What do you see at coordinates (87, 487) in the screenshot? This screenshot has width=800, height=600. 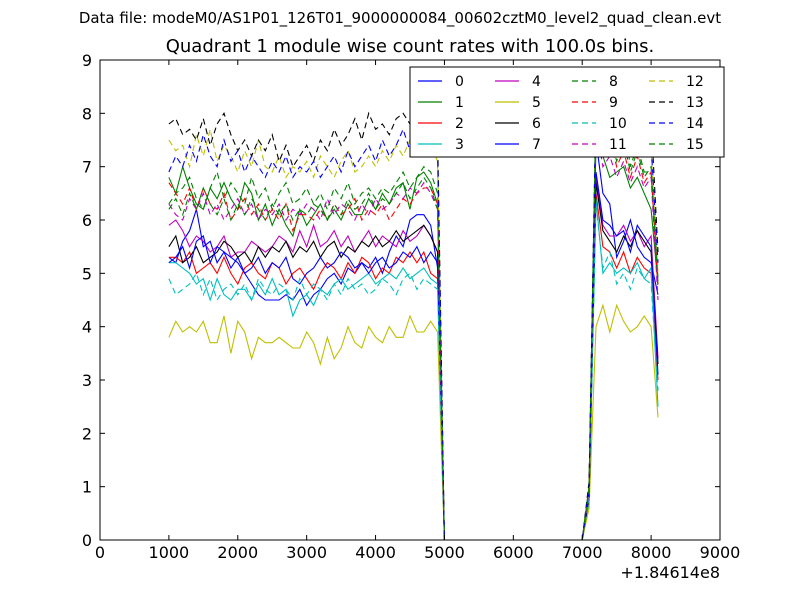 I see `y-tick-label: 1` at bounding box center [87, 487].